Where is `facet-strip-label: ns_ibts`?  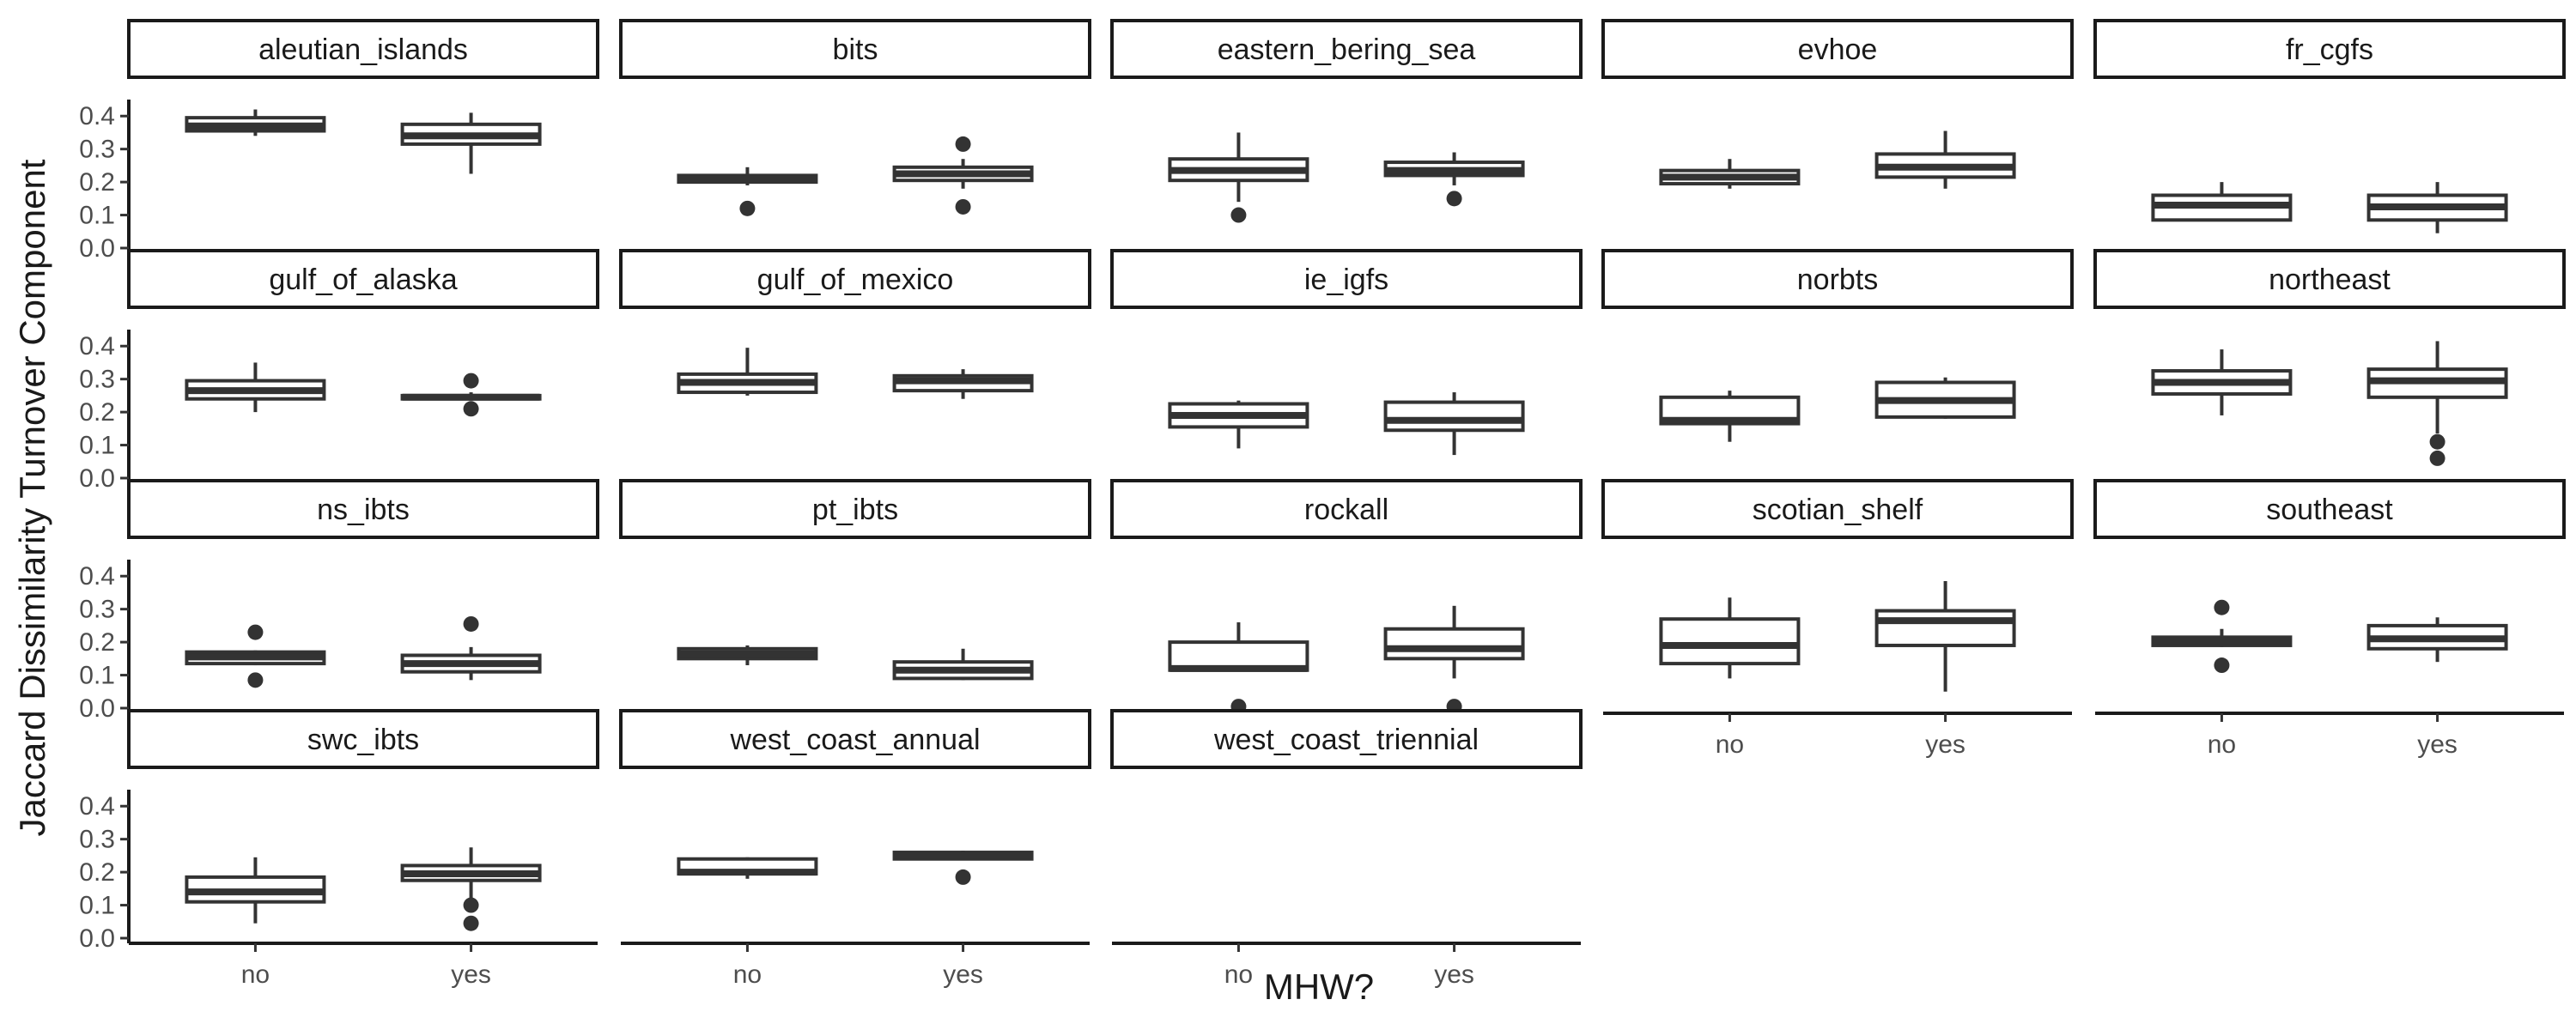 facet-strip-label: ns_ibts is located at coordinates (364, 510).